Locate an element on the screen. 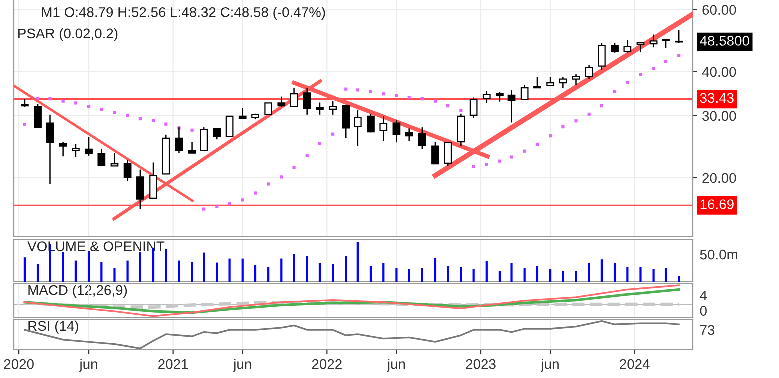  y-tick-label: 30.00 is located at coordinates (719, 116).